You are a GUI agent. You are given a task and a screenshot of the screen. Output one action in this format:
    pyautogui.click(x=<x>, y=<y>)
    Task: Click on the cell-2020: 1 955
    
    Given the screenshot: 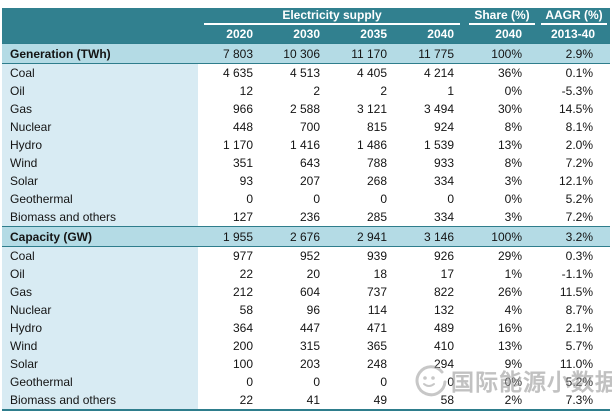 What is the action you would take?
    pyautogui.click(x=231, y=236)
    